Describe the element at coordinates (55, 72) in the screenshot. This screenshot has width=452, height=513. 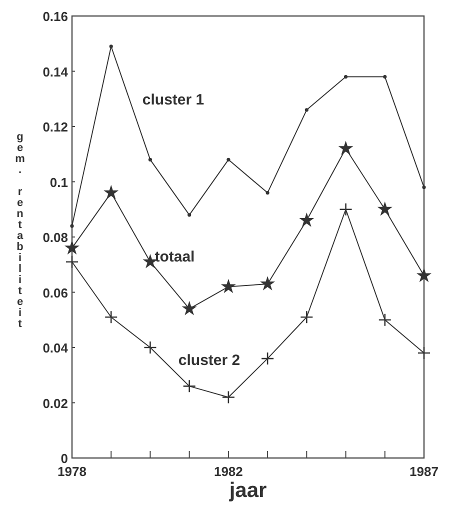
I see `y-tick-label: 0.14` at that location.